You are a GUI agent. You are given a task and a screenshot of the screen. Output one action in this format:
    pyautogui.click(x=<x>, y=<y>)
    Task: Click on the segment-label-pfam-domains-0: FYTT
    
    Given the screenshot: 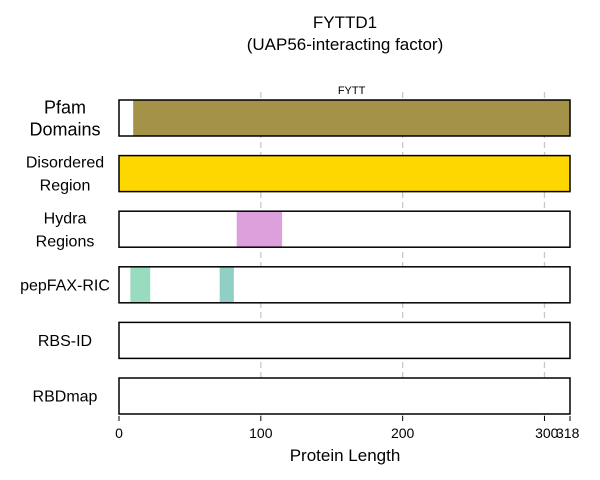 What is the action you would take?
    pyautogui.click(x=352, y=91)
    